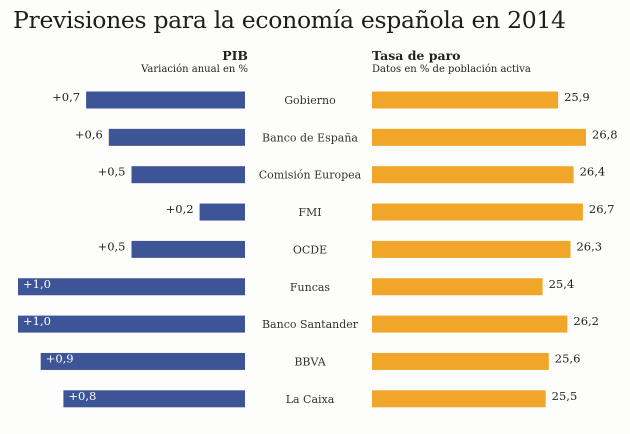 The width and height of the screenshot is (630, 434). Describe the element at coordinates (310, 100) in the screenshot. I see `category-label: Gobierno` at that location.